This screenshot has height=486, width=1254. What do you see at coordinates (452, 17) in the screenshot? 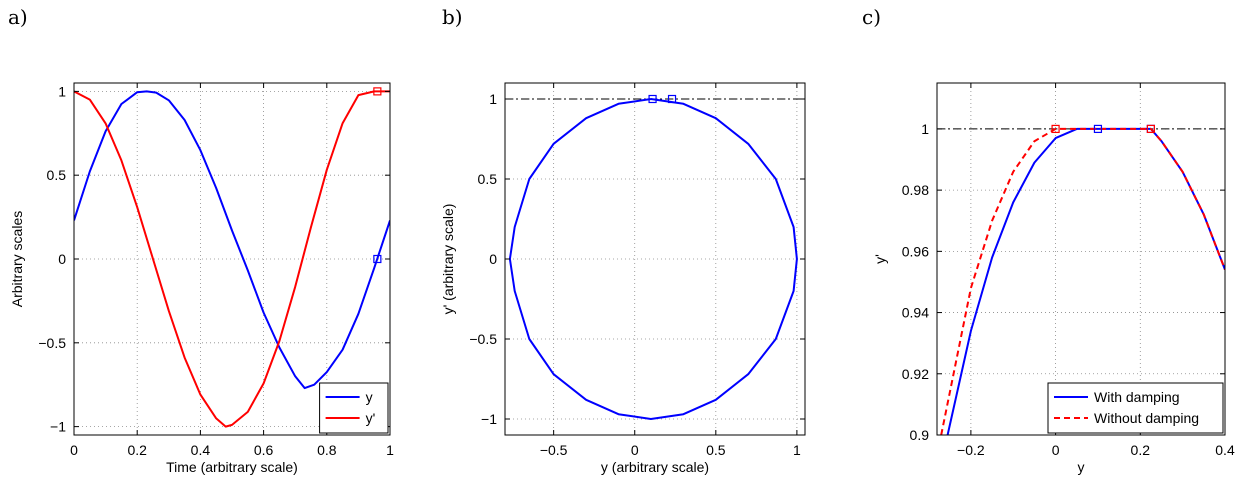
I see `panel-label-b: b)` at bounding box center [452, 17].